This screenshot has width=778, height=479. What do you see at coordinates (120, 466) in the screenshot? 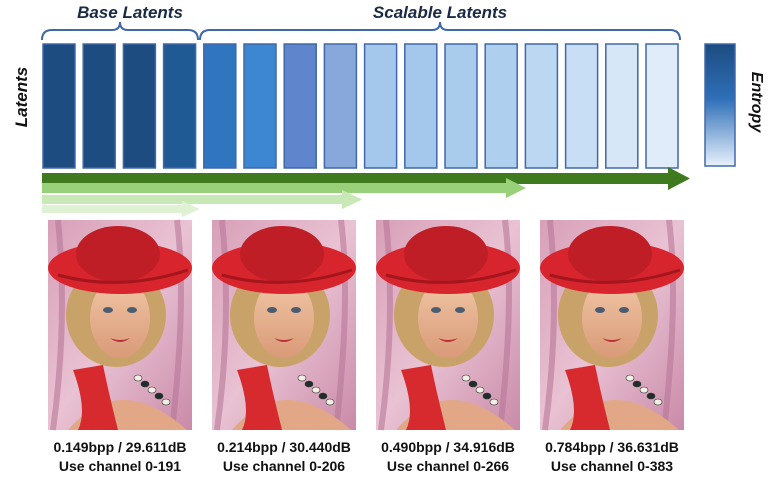
I see `channel-range-label: Use channel 0-191` at bounding box center [120, 466].